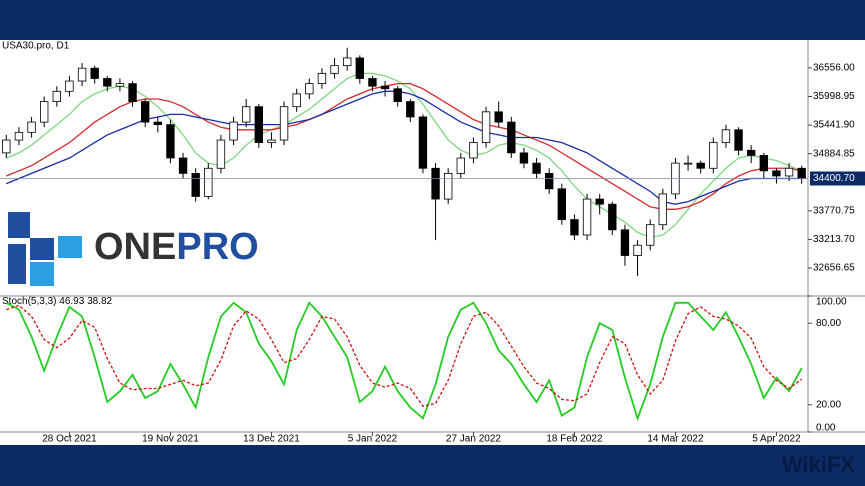  I want to click on x-tick-label: 27 Jan 2022, so click(473, 439).